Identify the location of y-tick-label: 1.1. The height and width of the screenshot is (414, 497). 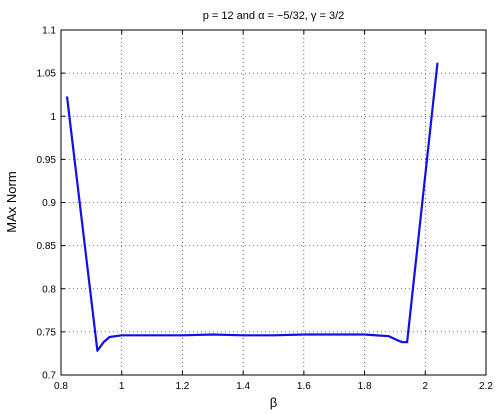
(49, 31).